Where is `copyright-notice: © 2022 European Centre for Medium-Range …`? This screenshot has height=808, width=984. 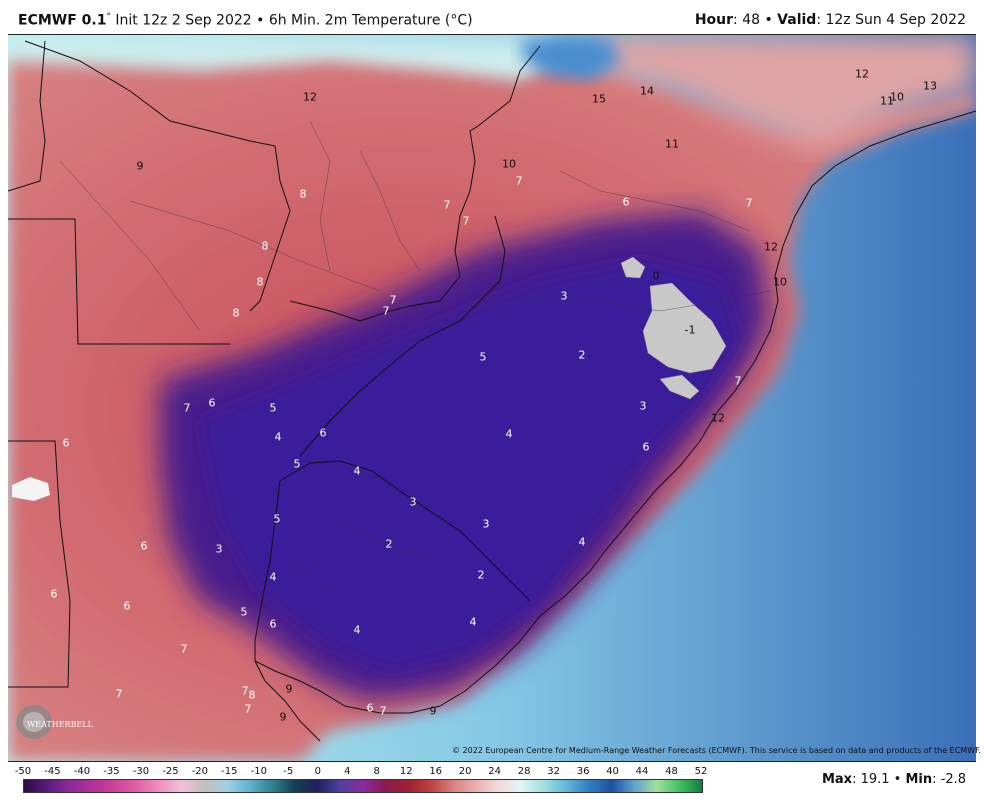
copyright-notice: © 2022 European Centre for Medium-Range … is located at coordinates (716, 750).